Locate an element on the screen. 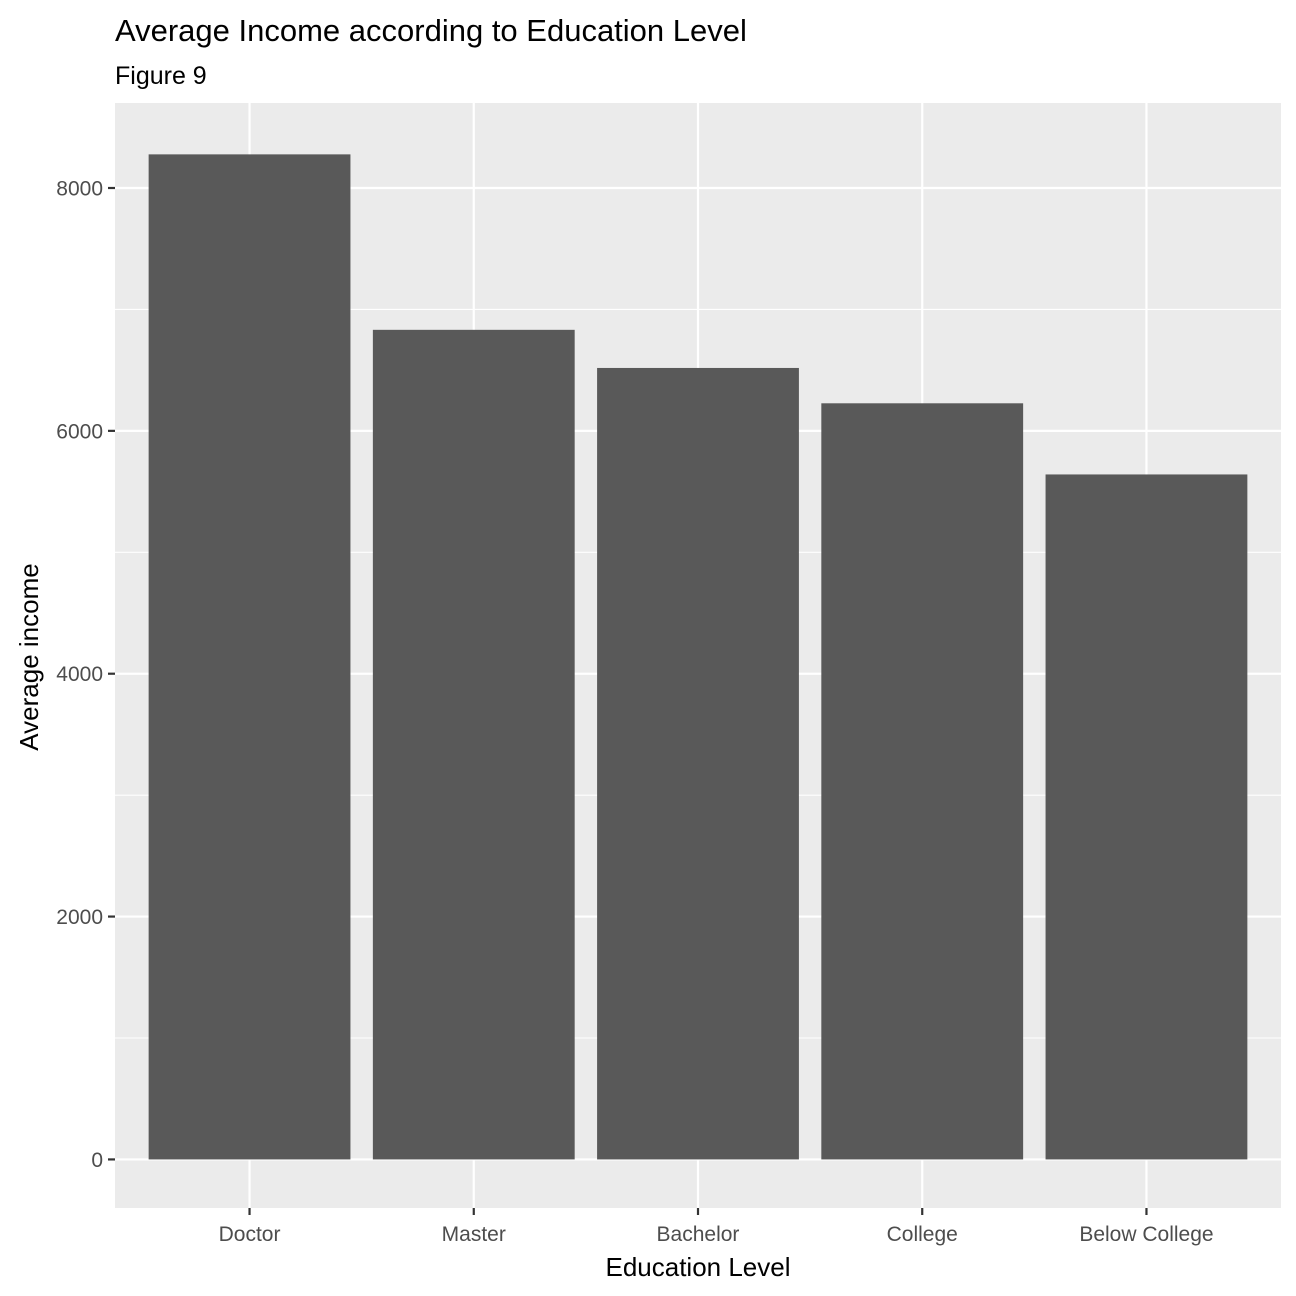  x-tick-label: Bachelor is located at coordinates (698, 1234).